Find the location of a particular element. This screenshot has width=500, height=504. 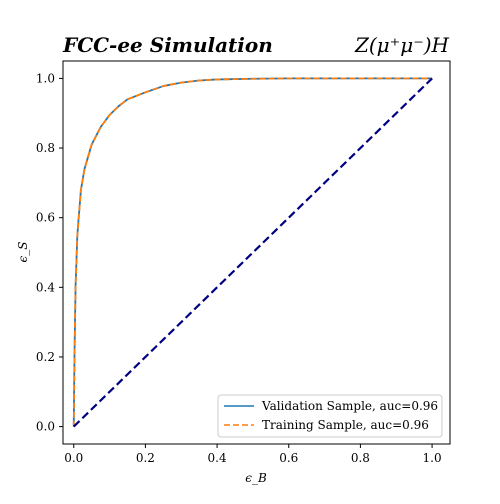

x-tick-label: 0.0 is located at coordinates (73, 458).